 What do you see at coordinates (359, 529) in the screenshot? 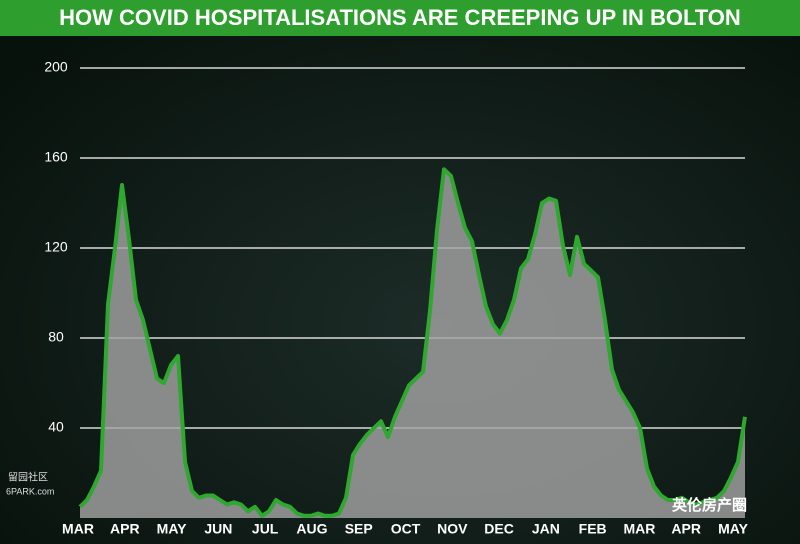
I see `x-tick-label: SEP` at bounding box center [359, 529].